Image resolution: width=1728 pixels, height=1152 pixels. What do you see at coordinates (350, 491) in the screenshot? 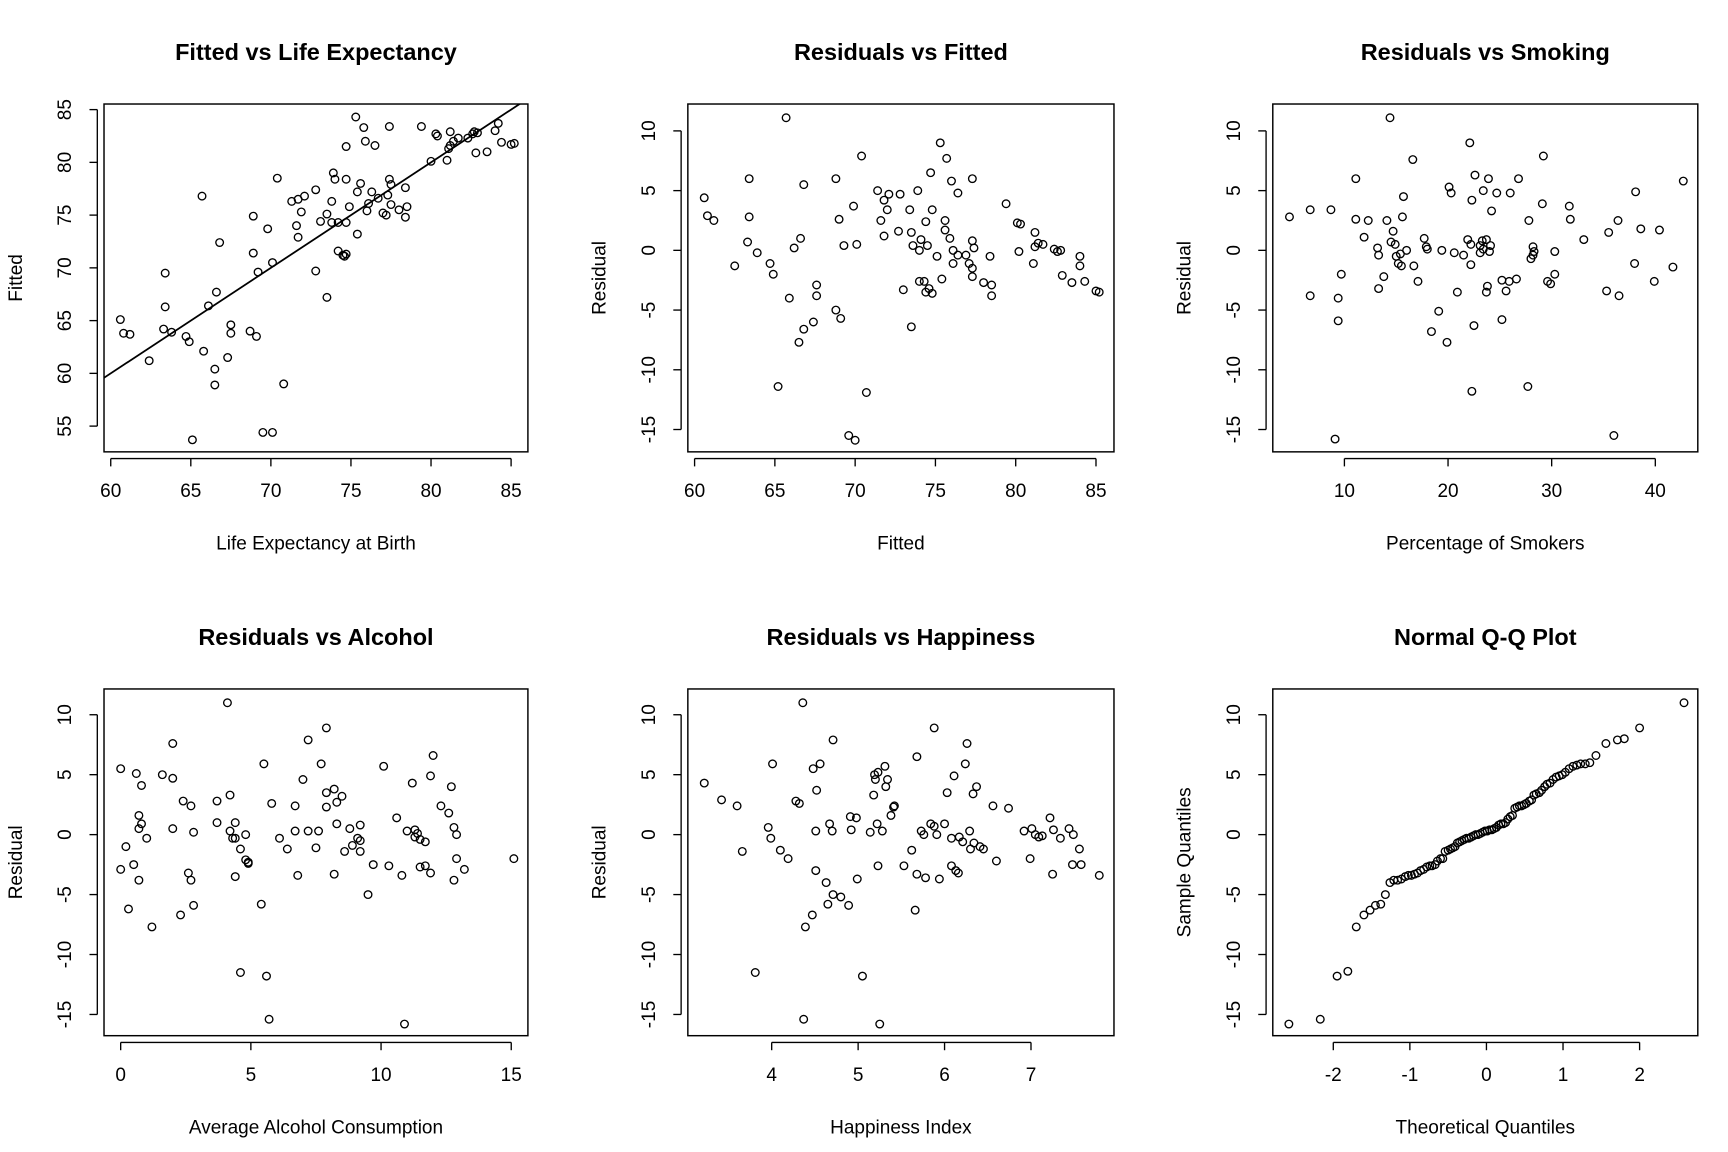
I see `x-tick-label: 75` at bounding box center [350, 491].